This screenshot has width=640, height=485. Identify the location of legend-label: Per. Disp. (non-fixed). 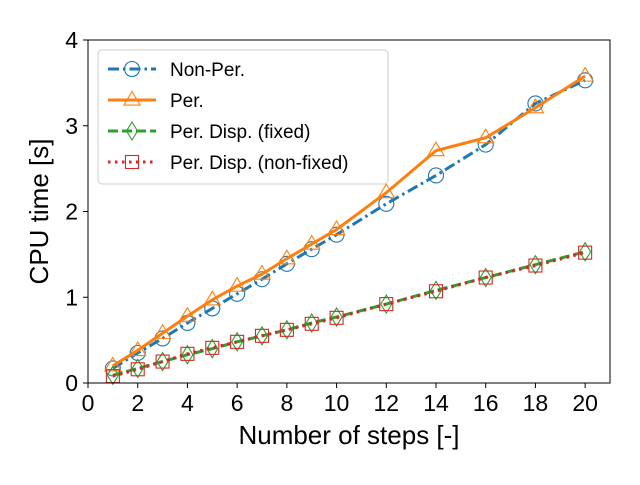
(259, 163).